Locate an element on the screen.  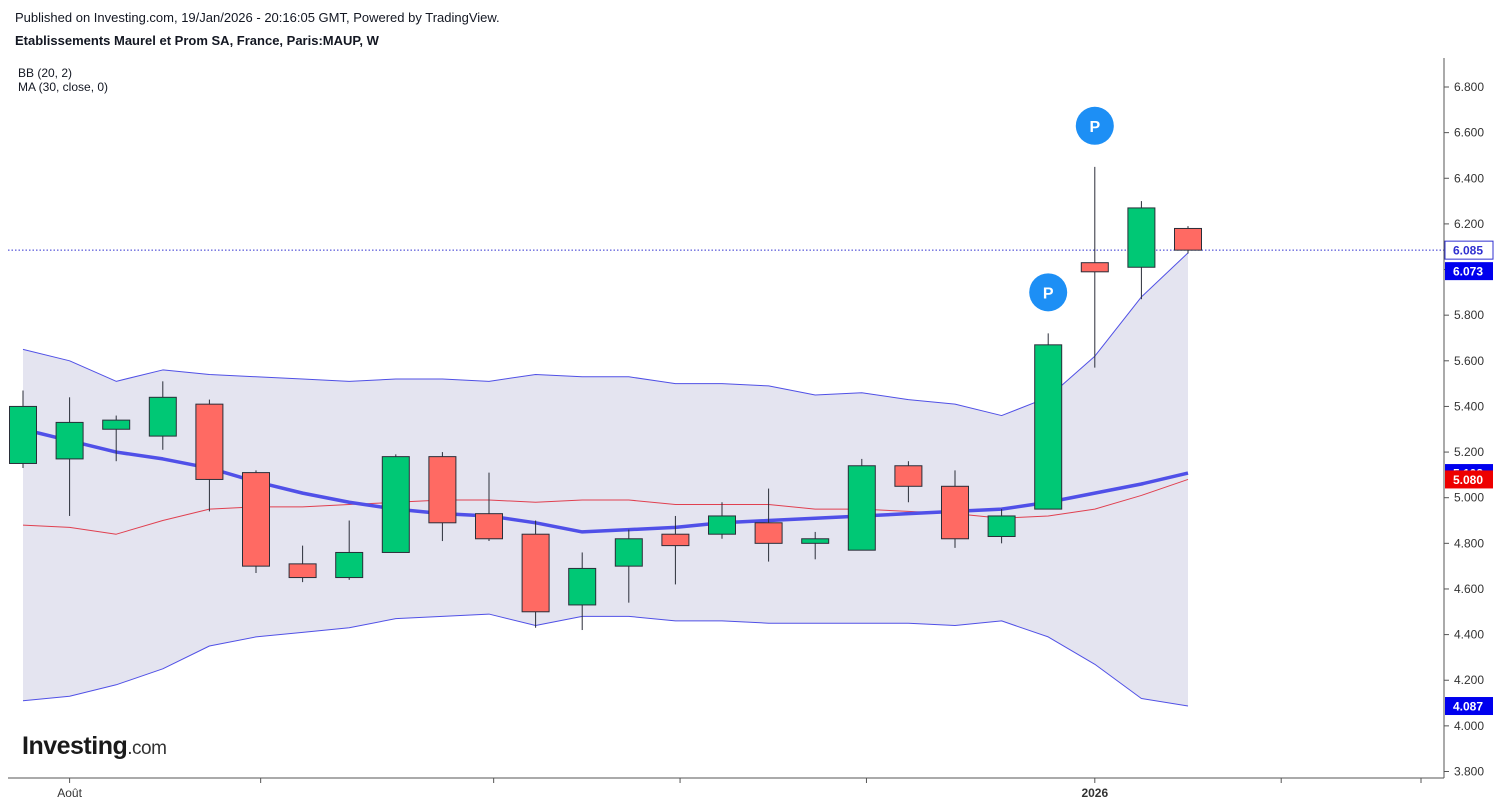
y-tick-label: 5.200 is located at coordinates (1469, 452).